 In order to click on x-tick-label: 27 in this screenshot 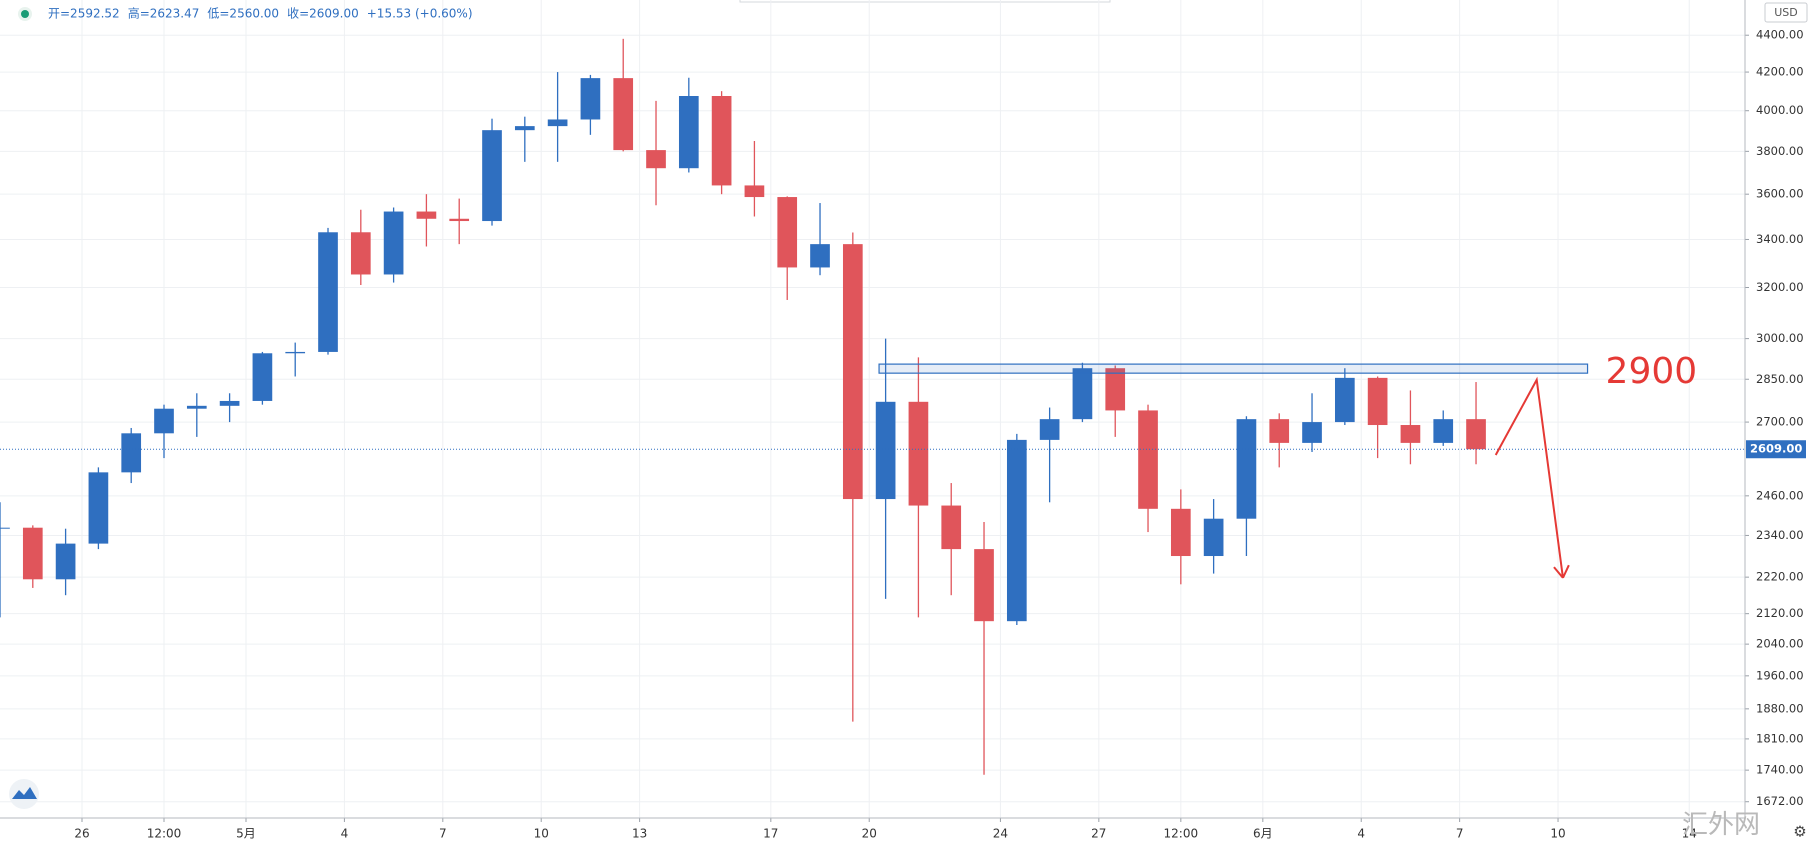, I will do `click(1098, 834)`.